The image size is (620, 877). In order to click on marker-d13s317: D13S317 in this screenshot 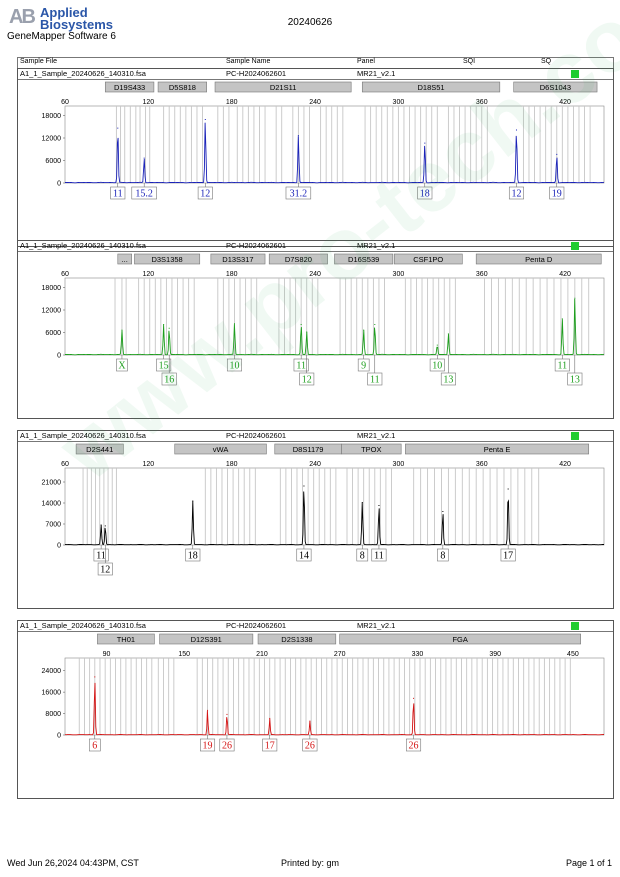, I will do `click(238, 259)`.